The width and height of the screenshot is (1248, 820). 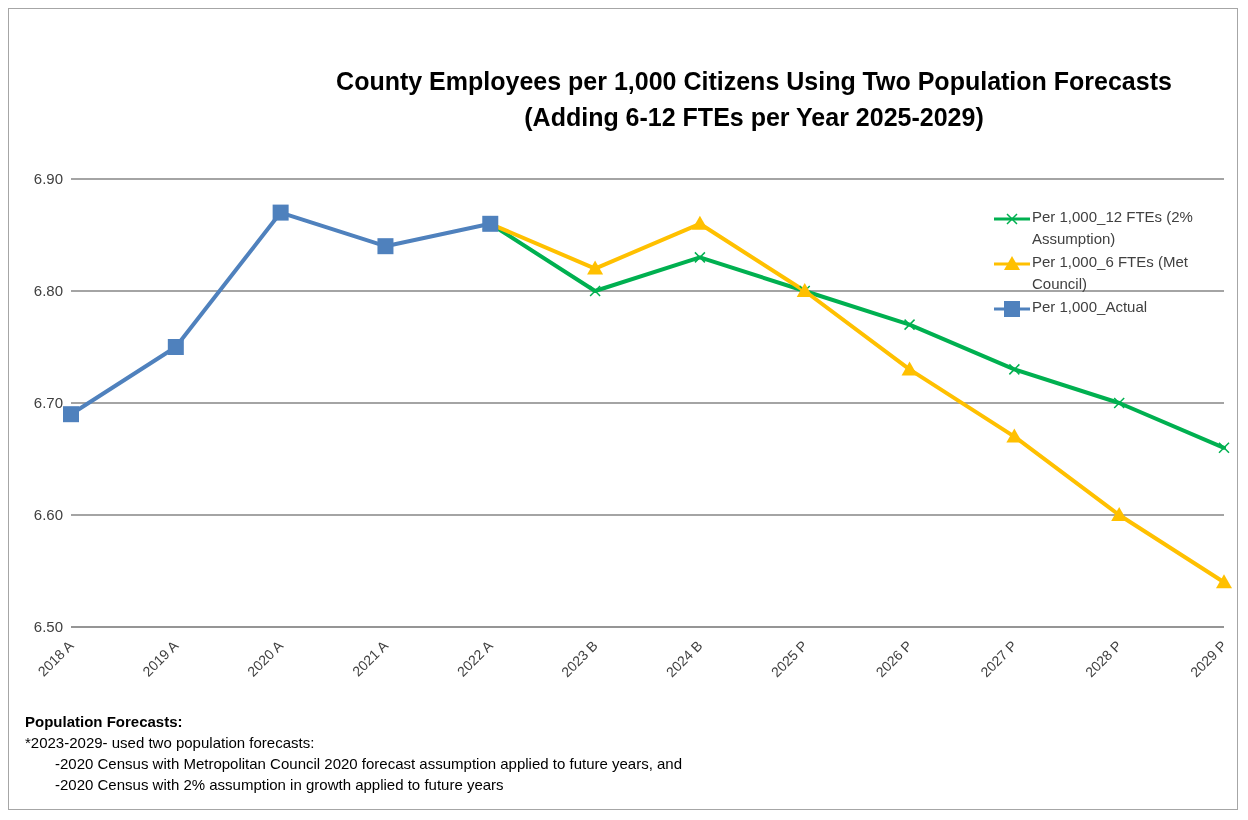 I want to click on text: -2020 Census with 2% assumption in growth applied to future years, so click(x=279, y=785).